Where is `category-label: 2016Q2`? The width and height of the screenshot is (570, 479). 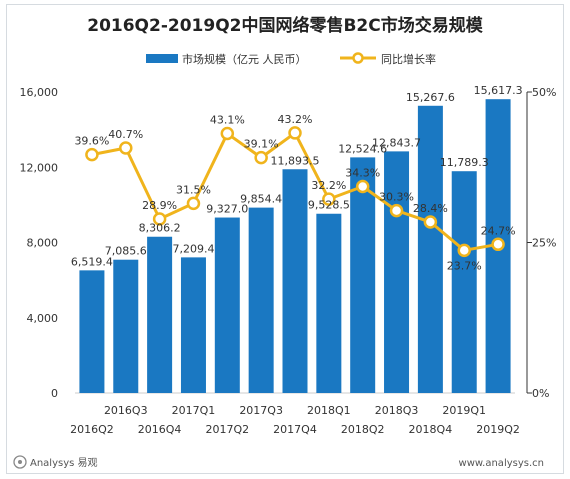 category-label: 2016Q2 is located at coordinates (92, 429).